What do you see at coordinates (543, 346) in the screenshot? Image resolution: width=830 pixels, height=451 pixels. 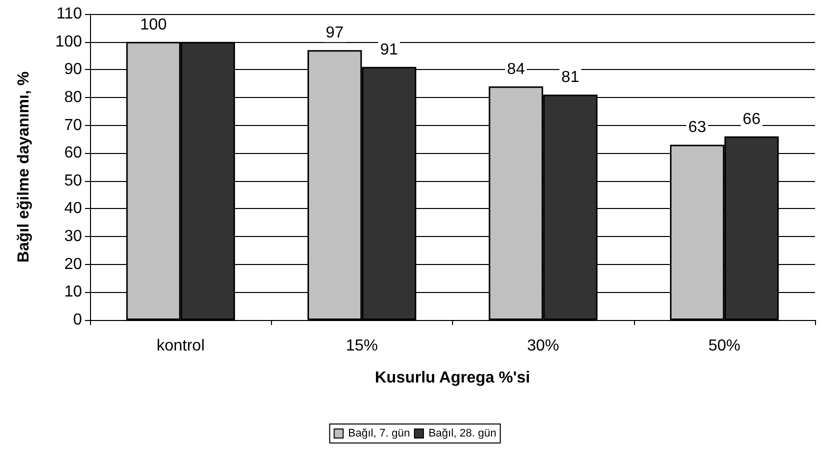 I see `x-tick-label: 30%` at bounding box center [543, 346].